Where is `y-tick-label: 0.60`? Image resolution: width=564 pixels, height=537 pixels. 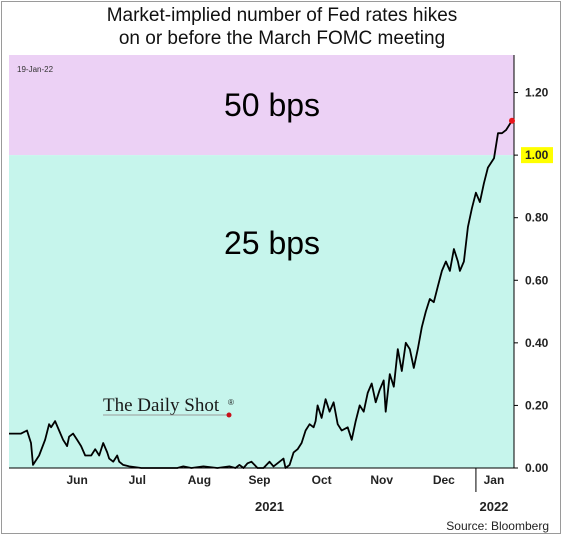 y-tick-label: 0.60 is located at coordinates (537, 280).